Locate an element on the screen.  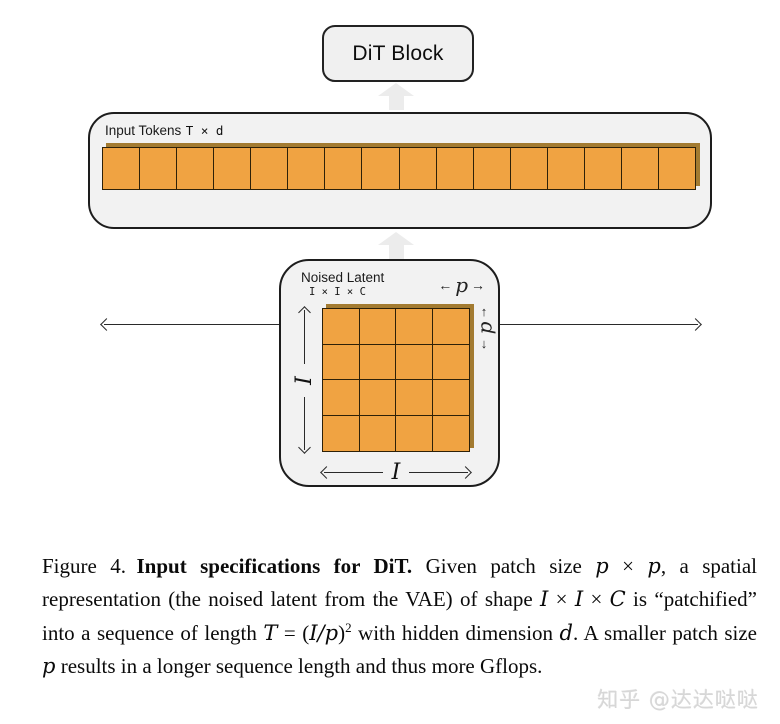
caption-segment: ) is located at coordinates (342, 632).